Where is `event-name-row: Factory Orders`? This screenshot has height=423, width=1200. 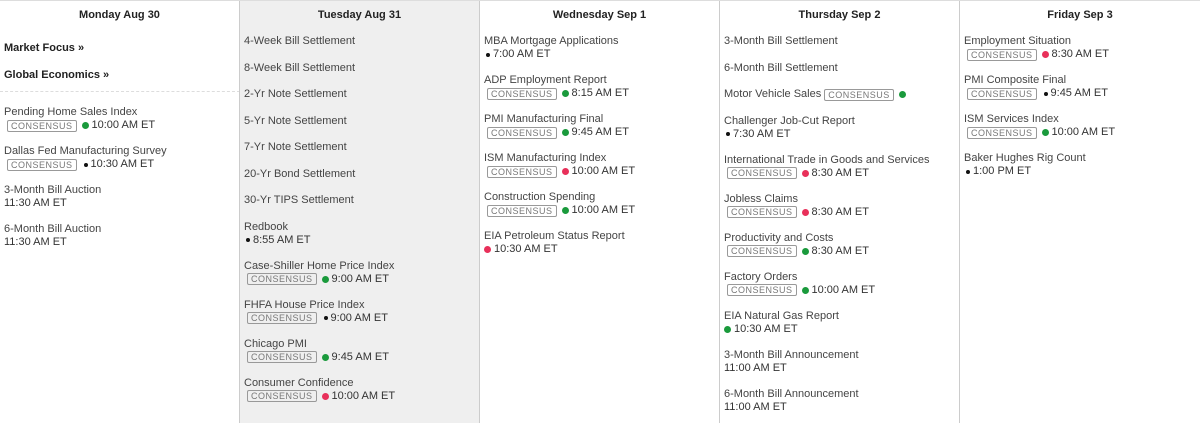 event-name-row: Factory Orders is located at coordinates (839, 277).